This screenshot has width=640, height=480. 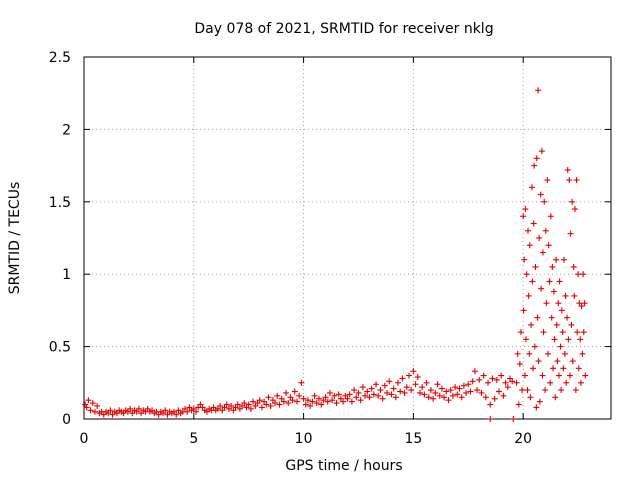 I want to click on x-tick-label: 15, so click(x=413, y=439).